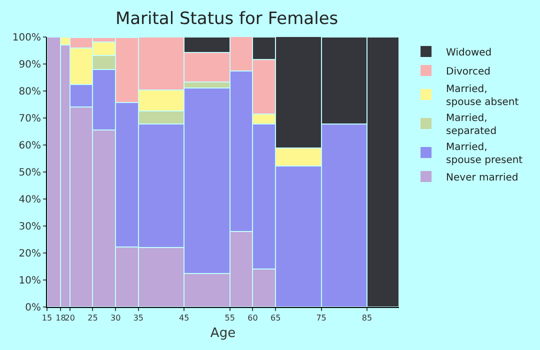  I want to click on legend-label: Married, separated, so click(471, 124).